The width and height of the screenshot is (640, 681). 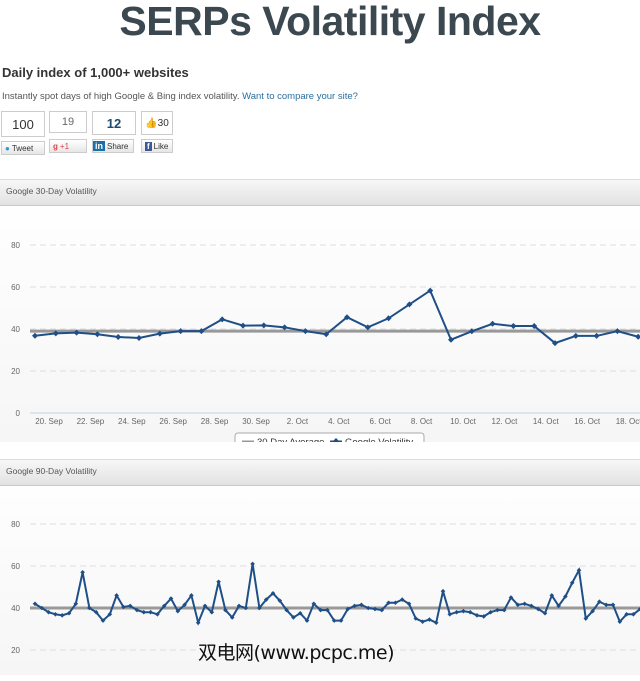 I want to click on google-plus-icon: g, so click(x=55, y=146).